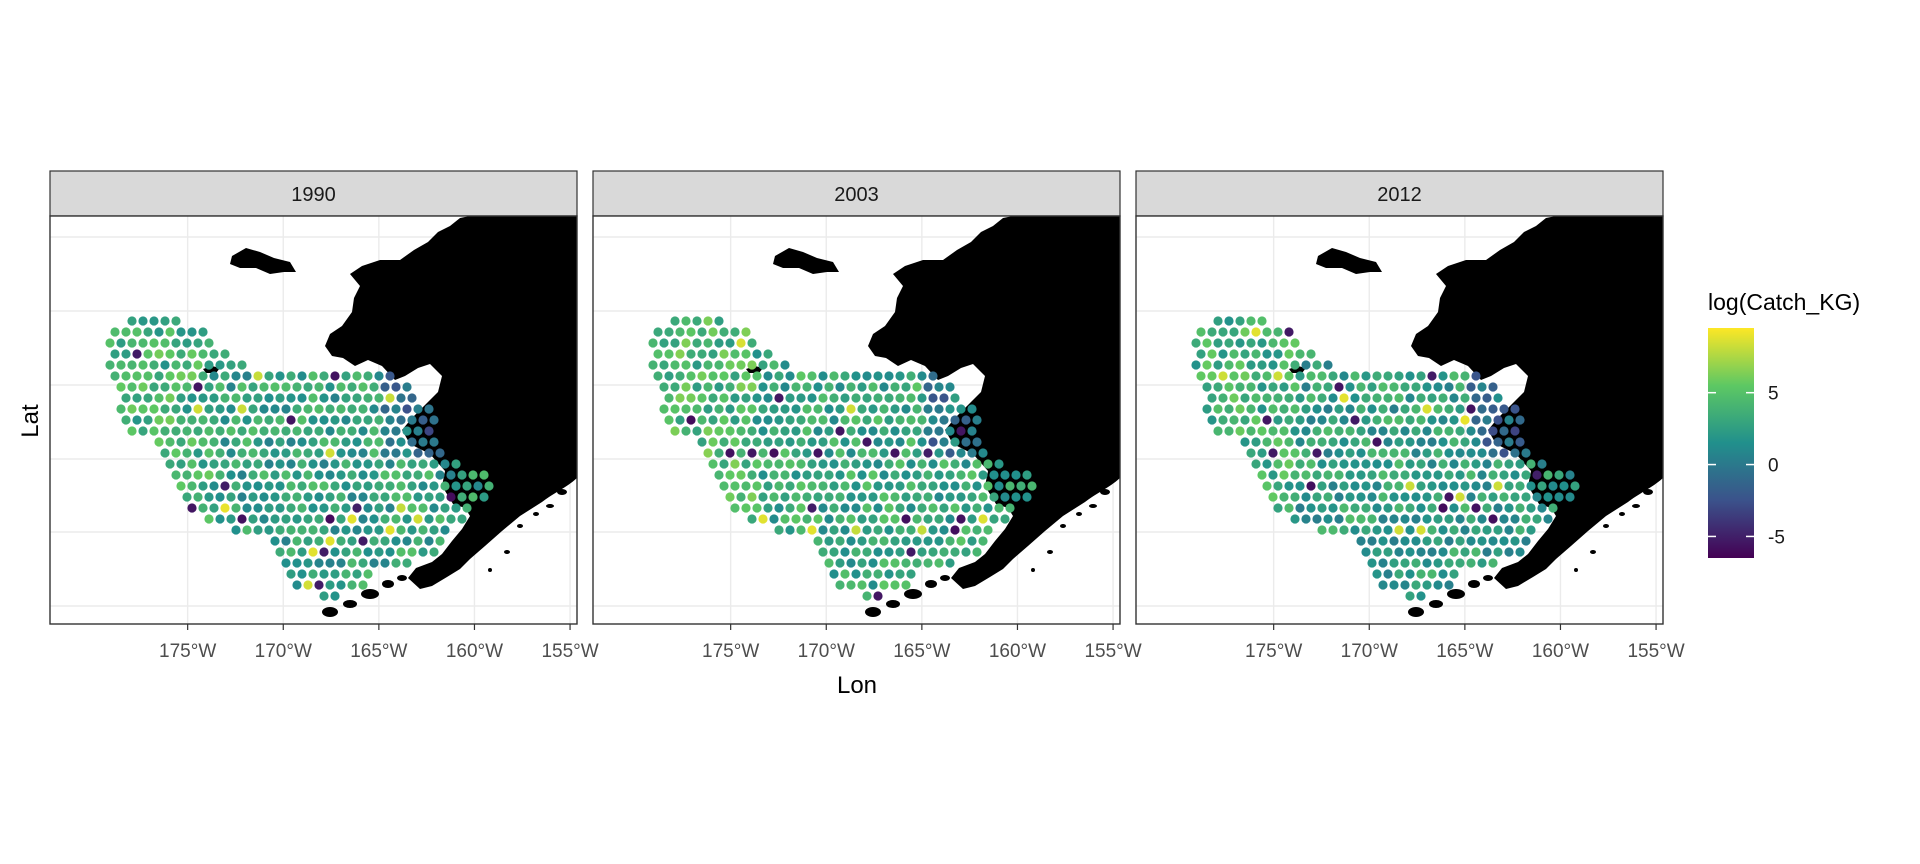 This screenshot has width=1920, height=864. What do you see at coordinates (994, 402) in the screenshot?
I see `land-alaska` at bounding box center [994, 402].